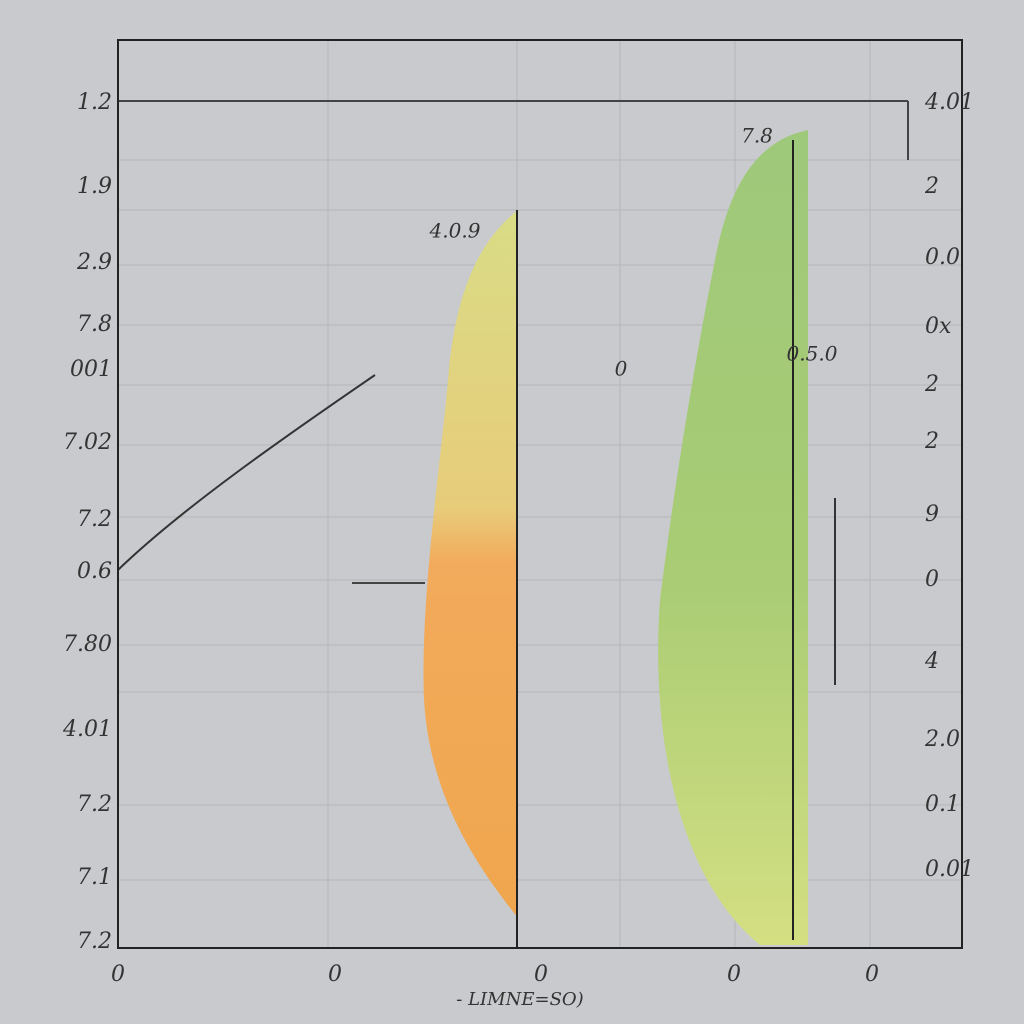 This screenshot has width=1024, height=1024. What do you see at coordinates (94, 877) in the screenshot?
I see `y-tick-label: 7.1` at bounding box center [94, 877].